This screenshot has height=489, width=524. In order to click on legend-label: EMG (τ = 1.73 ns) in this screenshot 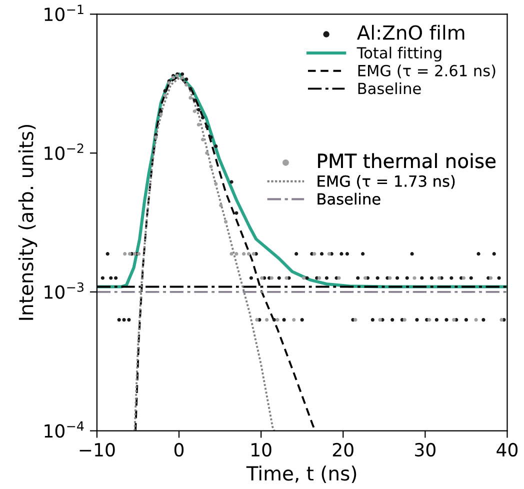, I will do `click(386, 182)`.